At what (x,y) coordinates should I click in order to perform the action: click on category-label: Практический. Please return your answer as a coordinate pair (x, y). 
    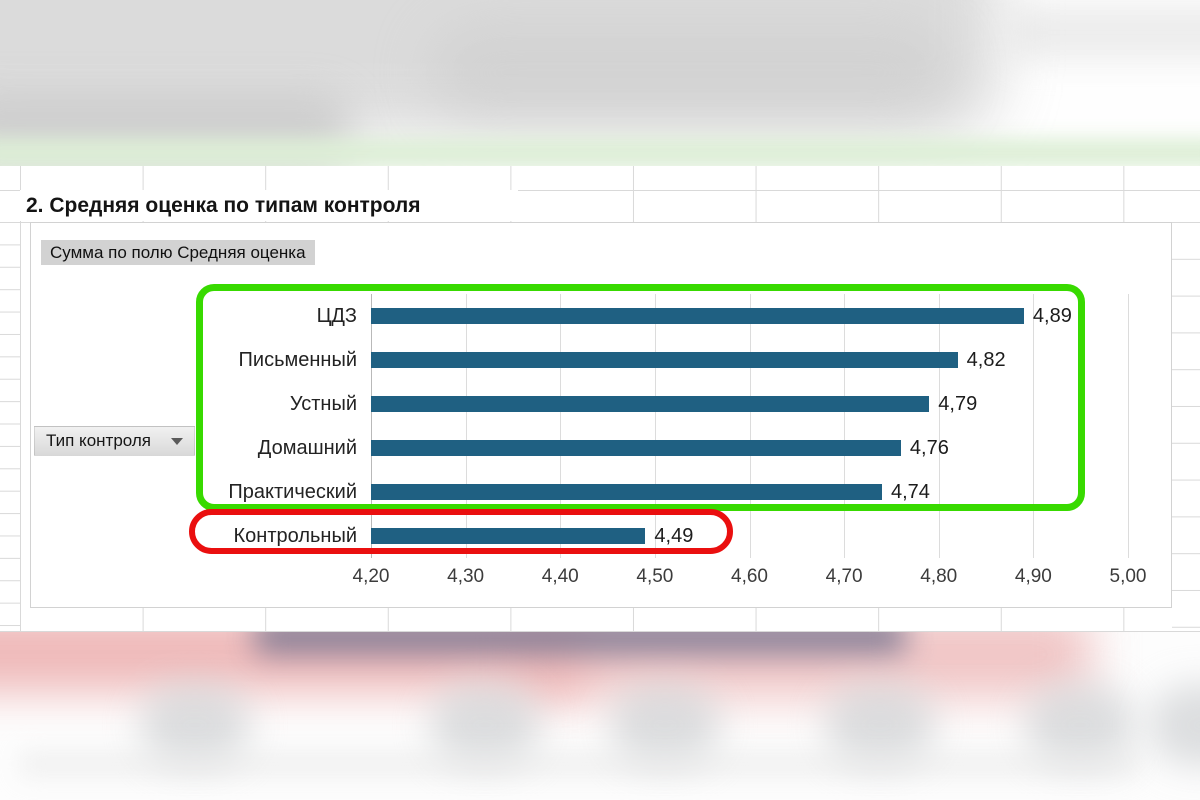
    Looking at the image, I should click on (292, 492).